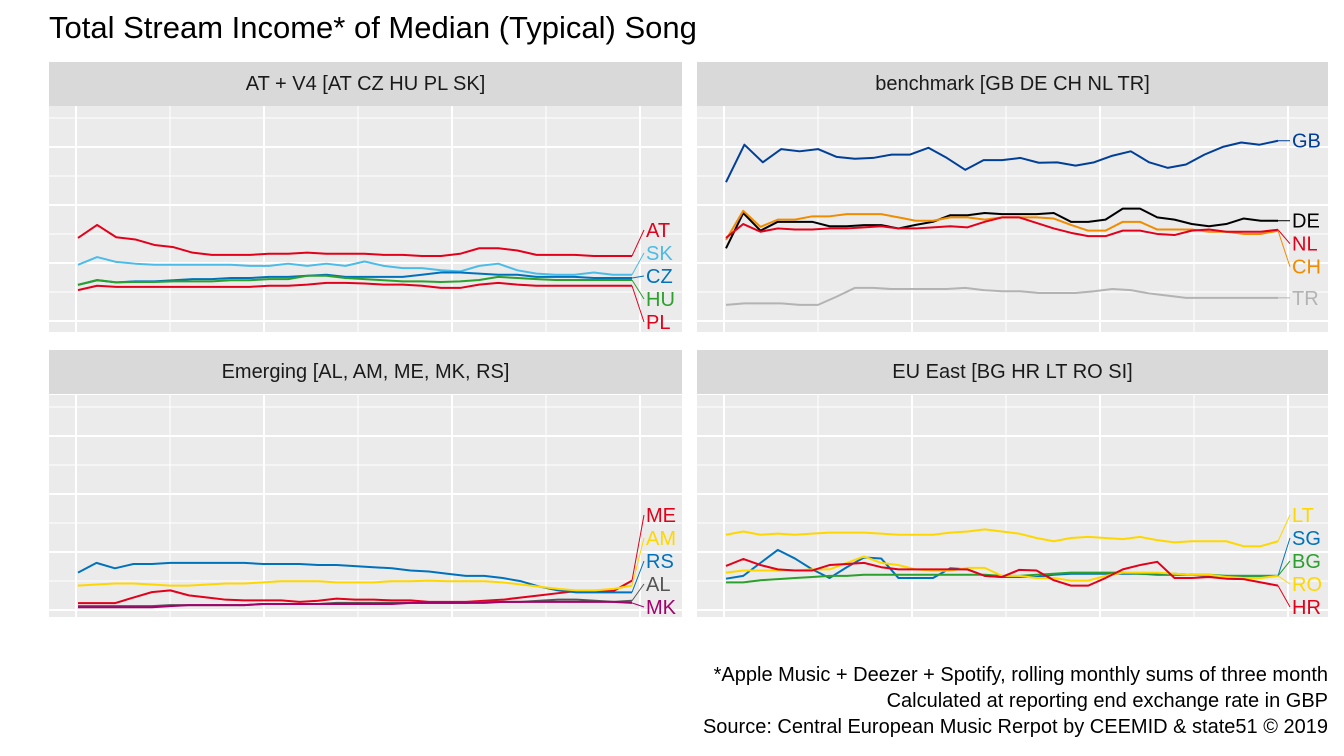 The height and width of the screenshot is (756, 1344). Describe the element at coordinates (1306, 539) in the screenshot. I see `series-label-sg: SG` at that location.